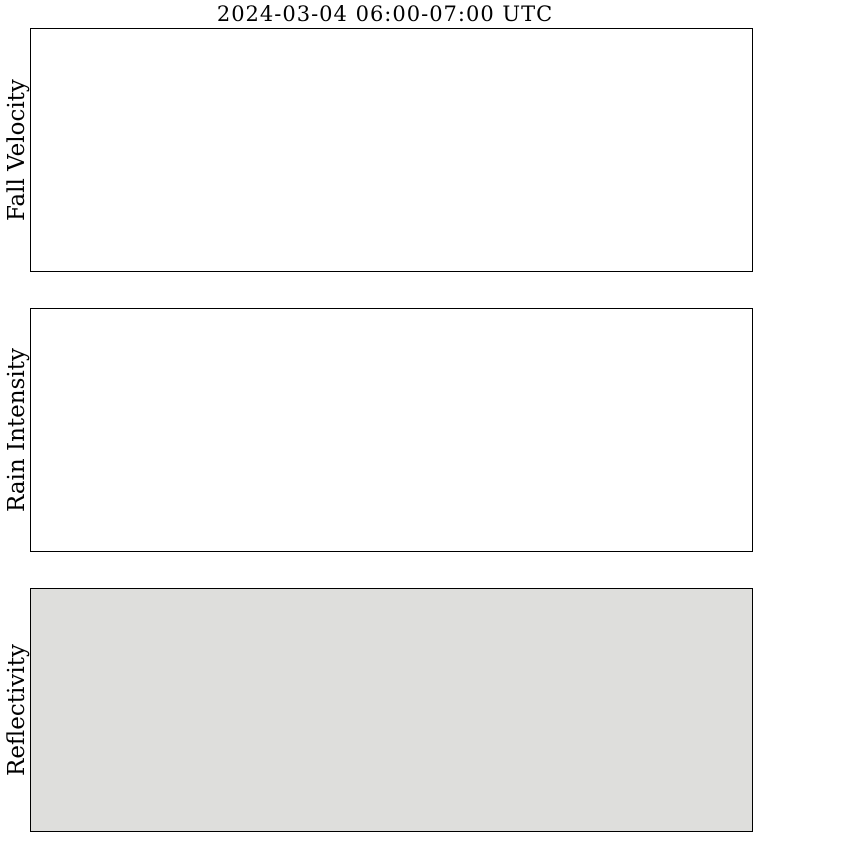 The height and width of the screenshot is (868, 850). Describe the element at coordinates (17, 710) in the screenshot. I see `panel-label-reflectivity: Reflectivity` at that location.